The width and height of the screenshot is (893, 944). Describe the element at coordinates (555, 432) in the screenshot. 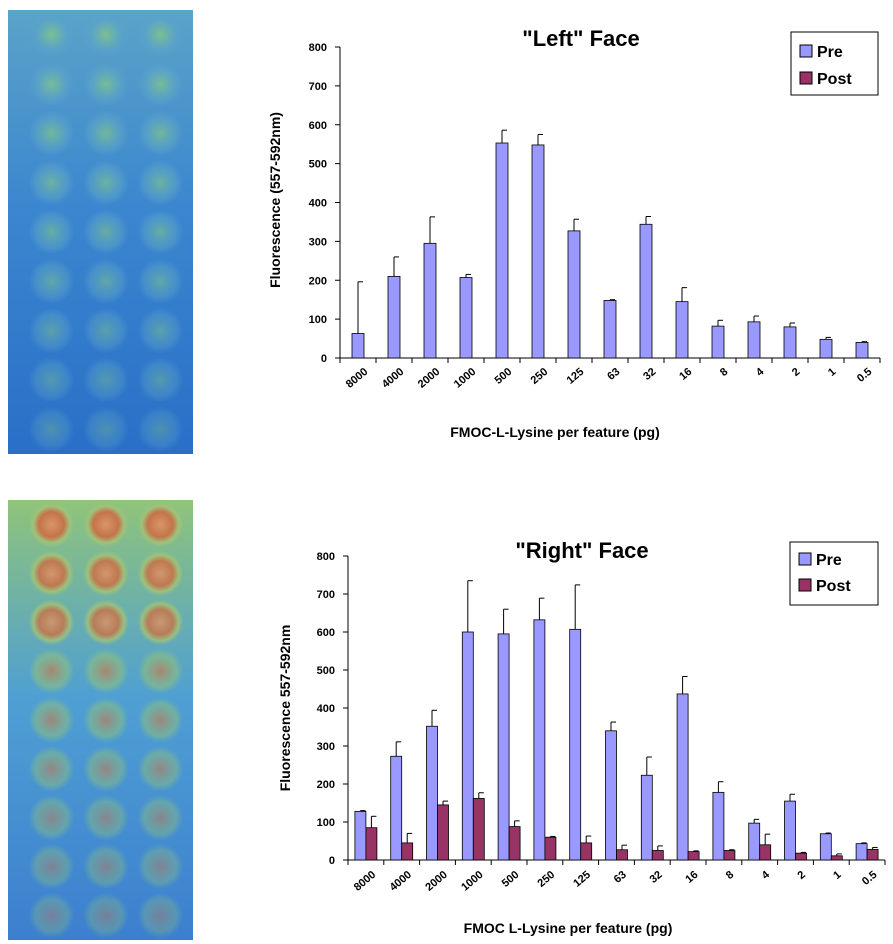

I see `x-axis-label: FMOC-L-Lysine per feature (pg)` at that location.